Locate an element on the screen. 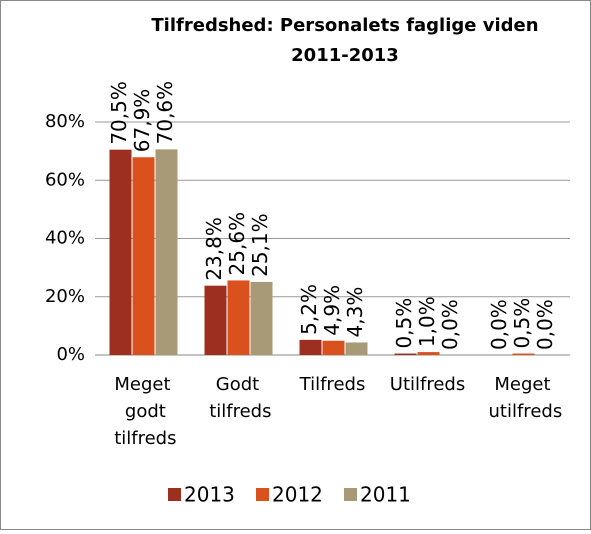 The height and width of the screenshot is (534, 591). x-tick-label: Utilfreds is located at coordinates (427, 384).